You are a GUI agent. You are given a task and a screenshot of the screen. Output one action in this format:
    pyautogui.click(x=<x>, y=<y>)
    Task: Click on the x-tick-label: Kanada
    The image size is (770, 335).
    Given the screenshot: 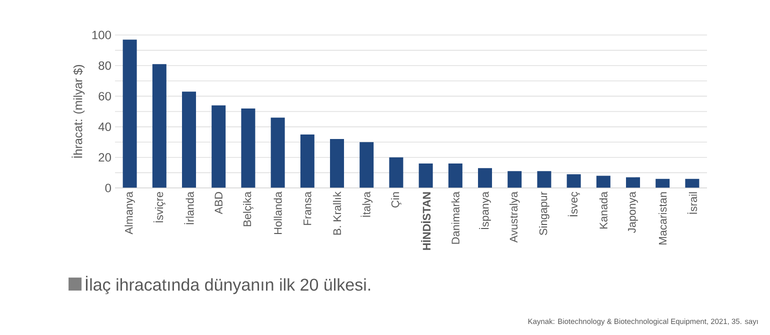 What is the action you would take?
    pyautogui.click(x=603, y=210)
    